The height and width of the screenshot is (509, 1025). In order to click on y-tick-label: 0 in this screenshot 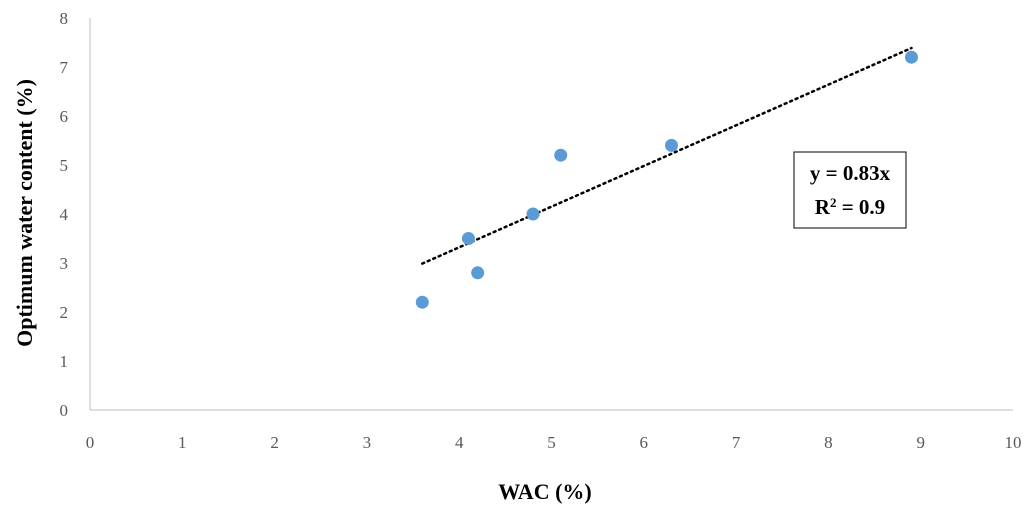, I will do `click(64, 410)`.